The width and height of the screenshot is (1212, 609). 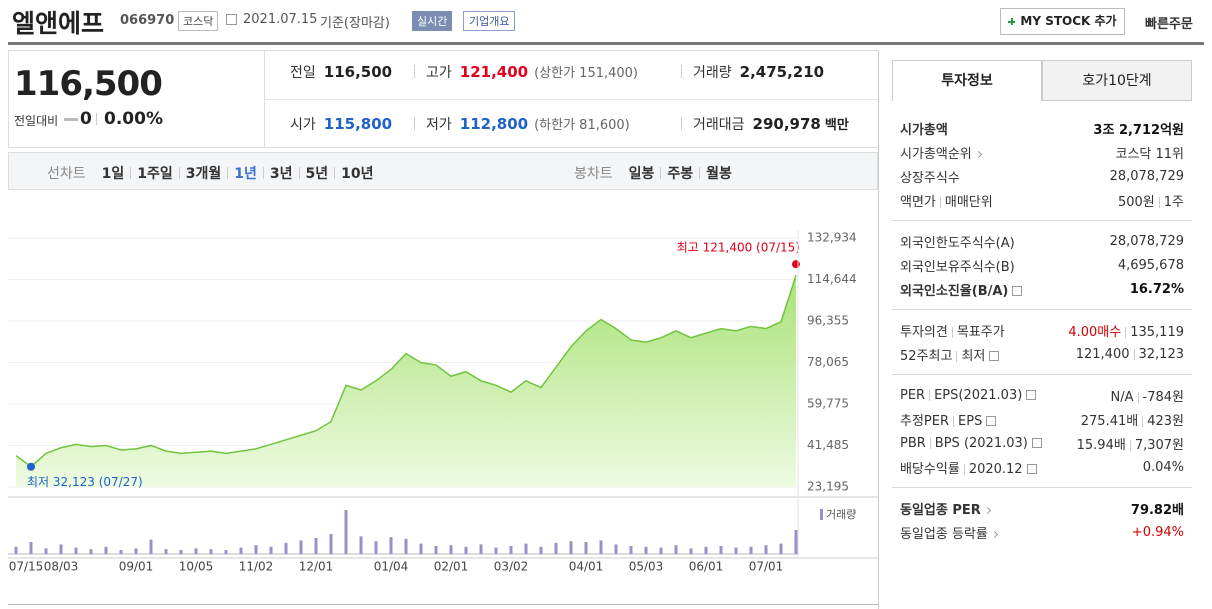 What do you see at coordinates (1136, 202) in the screenshot?
I see `value-part: 500원` at bounding box center [1136, 202].